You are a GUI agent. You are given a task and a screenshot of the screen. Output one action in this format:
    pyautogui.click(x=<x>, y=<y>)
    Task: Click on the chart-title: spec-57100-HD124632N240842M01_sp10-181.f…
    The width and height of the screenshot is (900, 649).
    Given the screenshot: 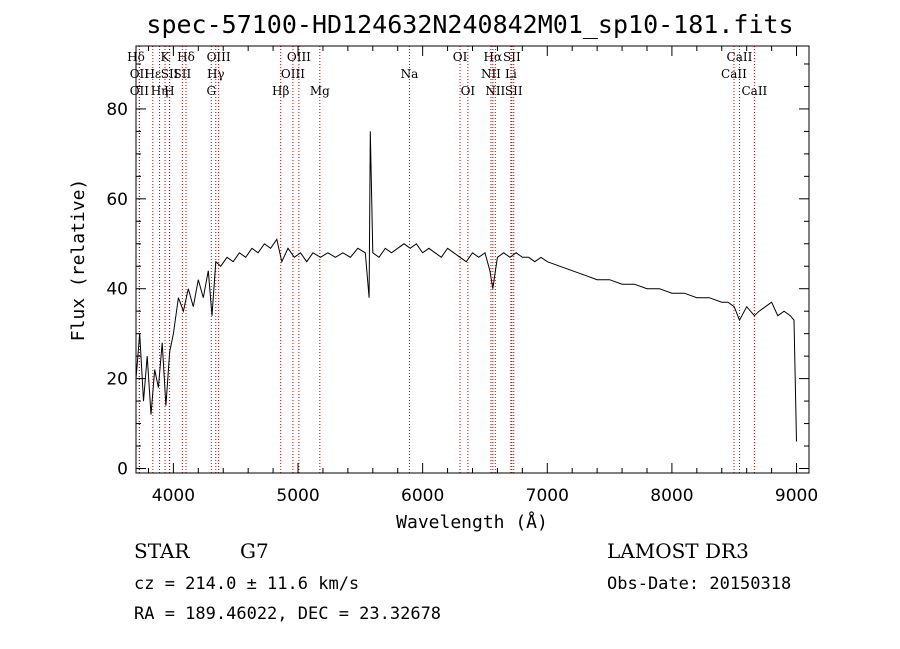 What is the action you would take?
    pyautogui.click(x=469, y=24)
    